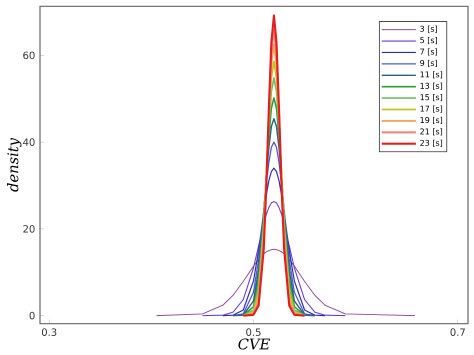 This screenshot has width=474, height=355. I want to click on legend-label: 19 [s], so click(431, 120).